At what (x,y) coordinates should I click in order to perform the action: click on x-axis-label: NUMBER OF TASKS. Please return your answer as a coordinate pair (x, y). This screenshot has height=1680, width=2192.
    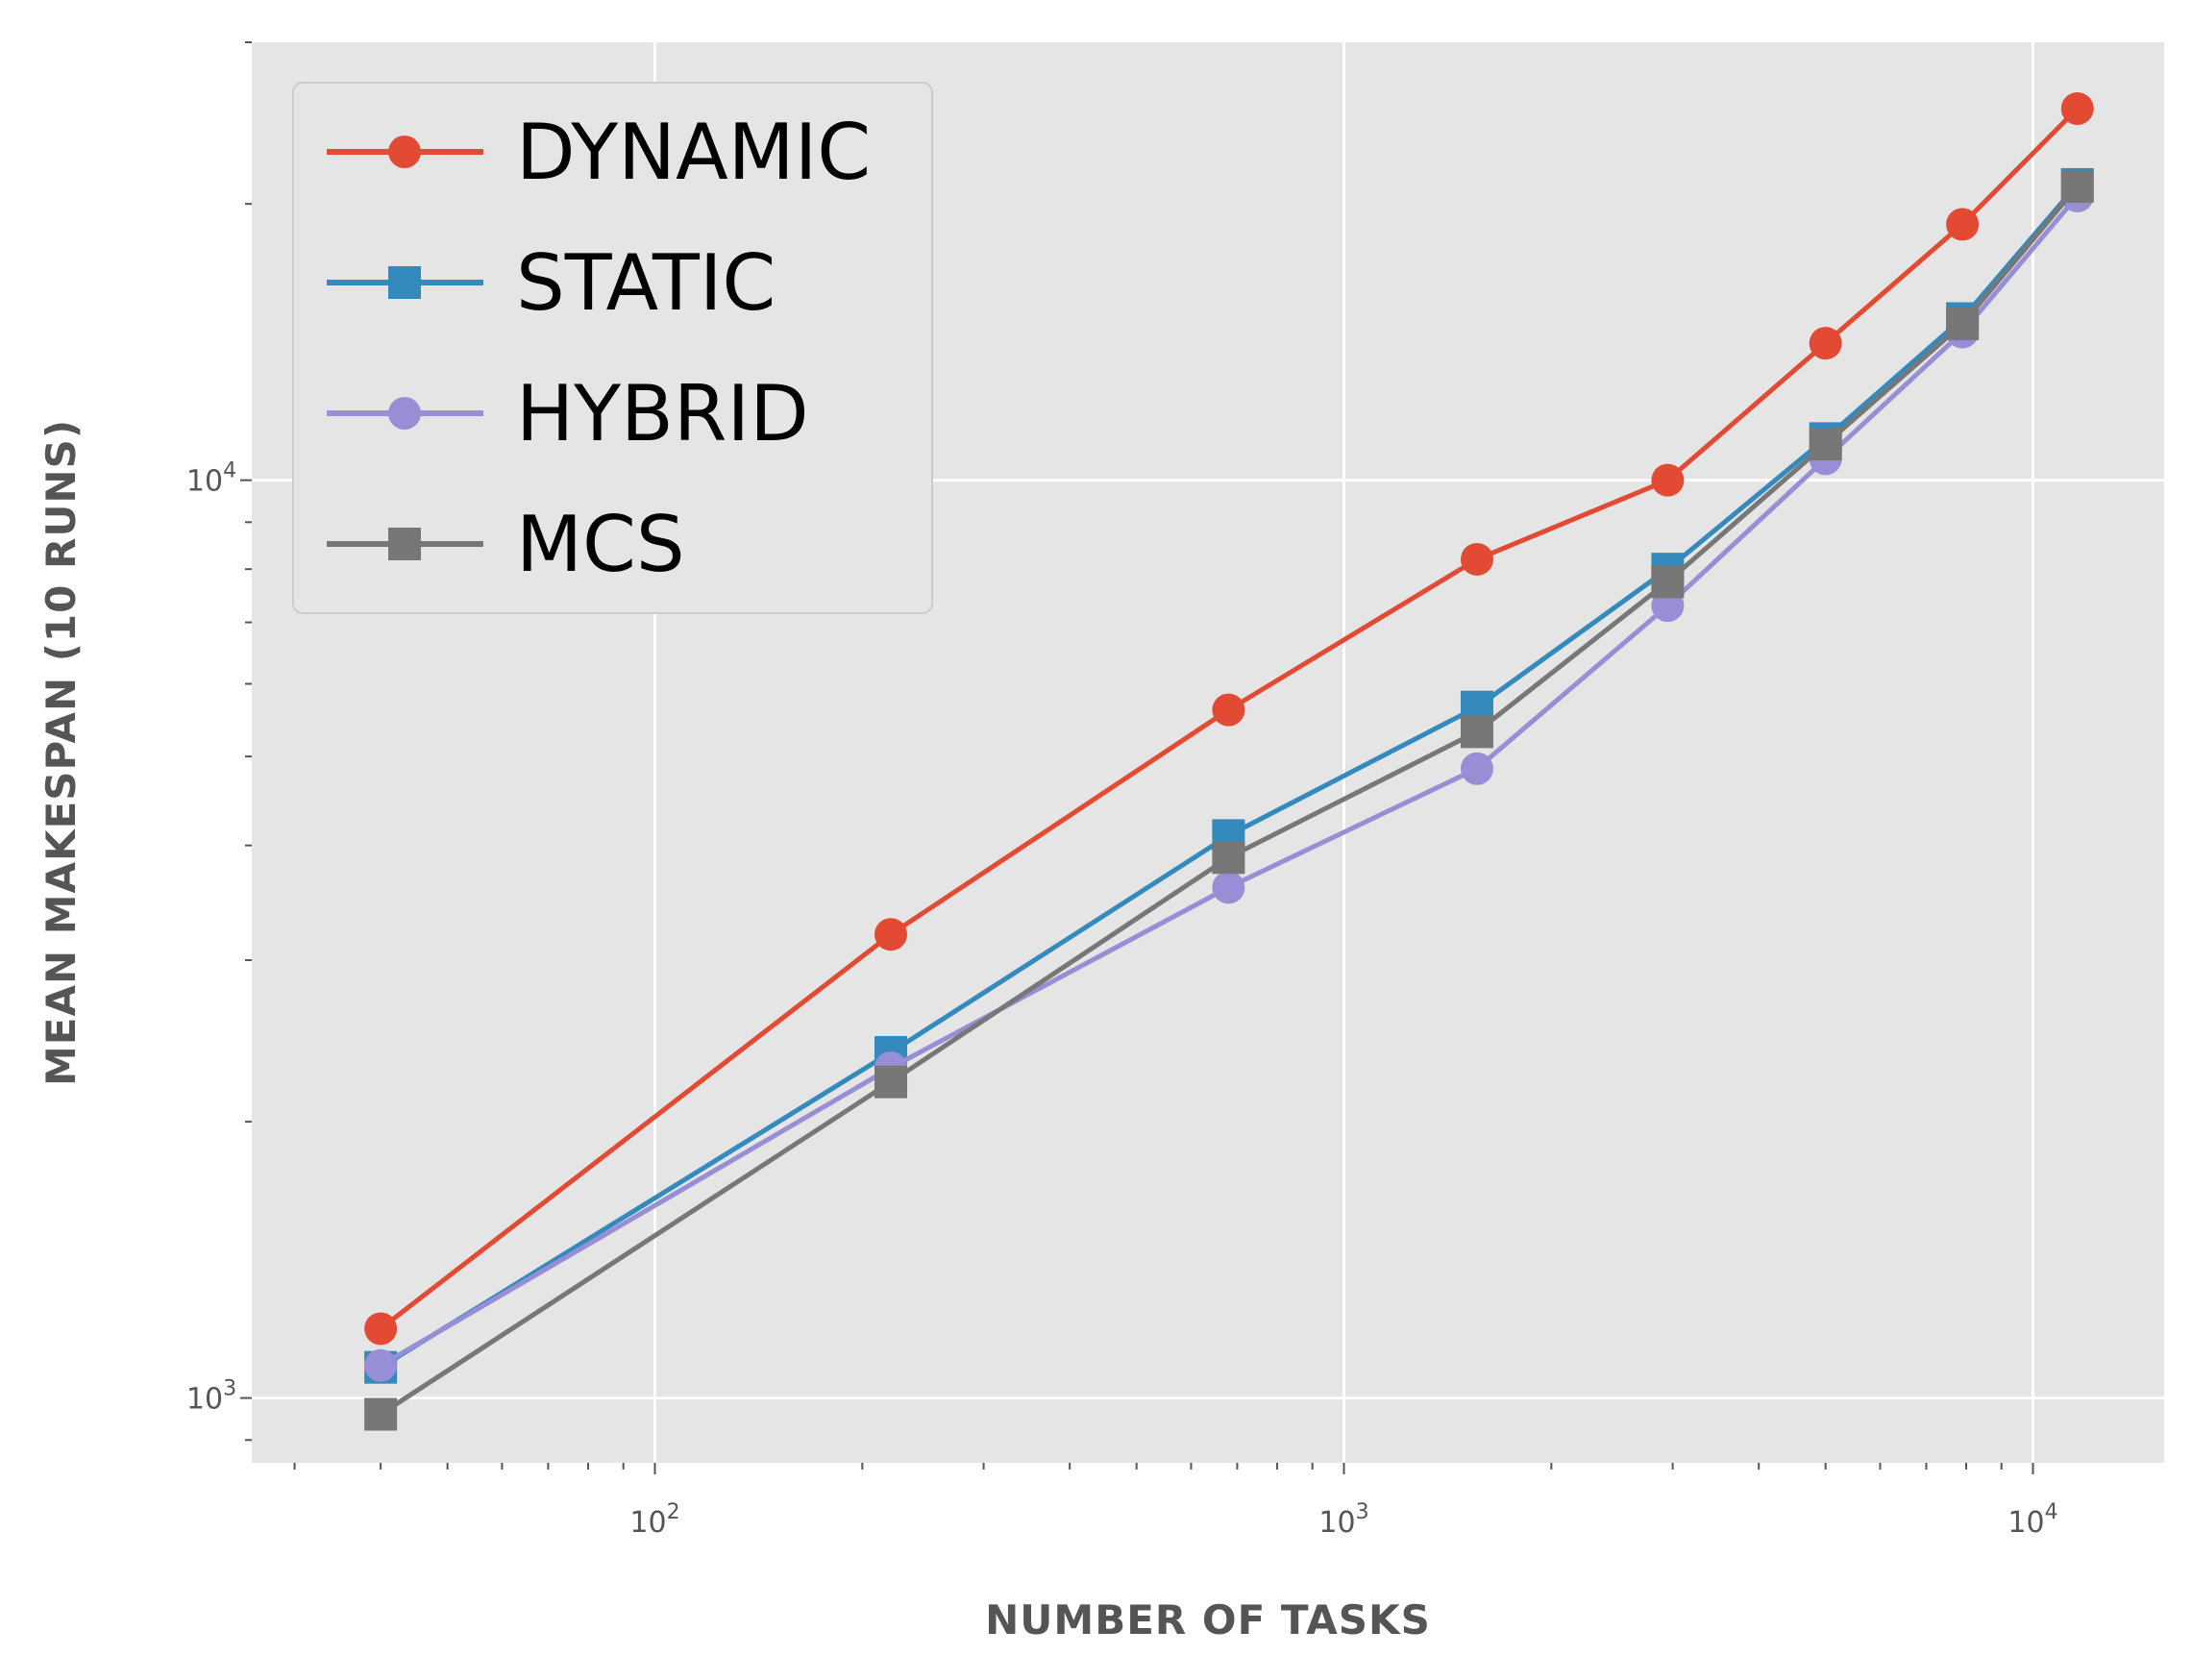
    Looking at the image, I should click on (1208, 1620).